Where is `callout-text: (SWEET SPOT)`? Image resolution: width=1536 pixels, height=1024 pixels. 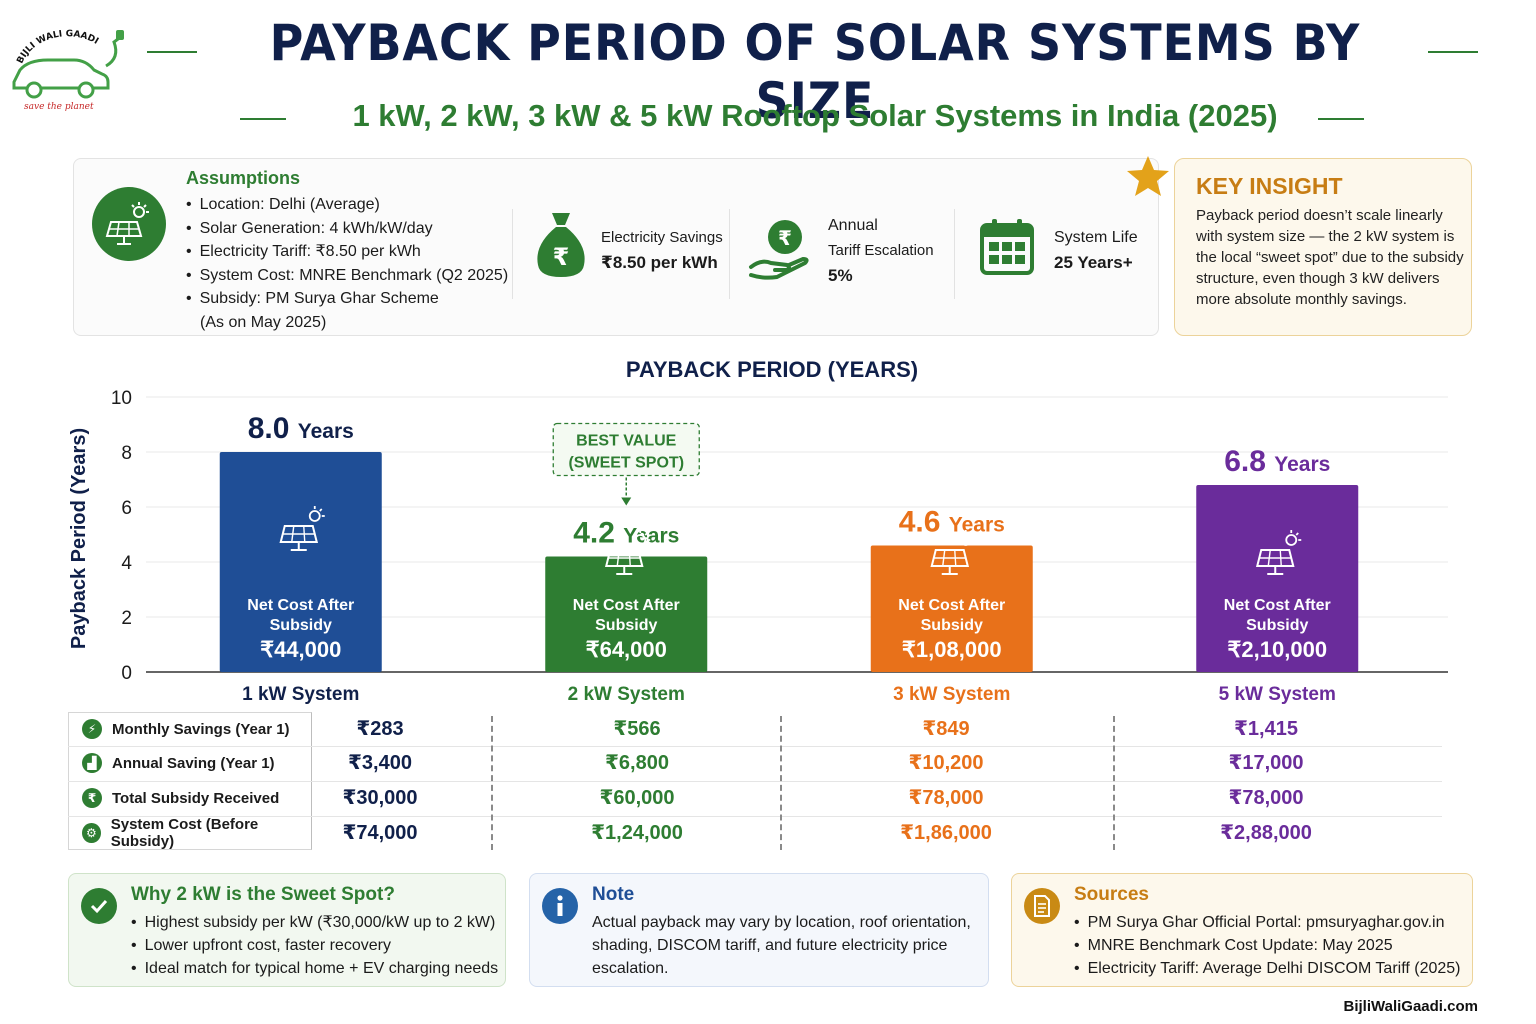
callout-text: (SWEET SPOT) is located at coordinates (626, 463).